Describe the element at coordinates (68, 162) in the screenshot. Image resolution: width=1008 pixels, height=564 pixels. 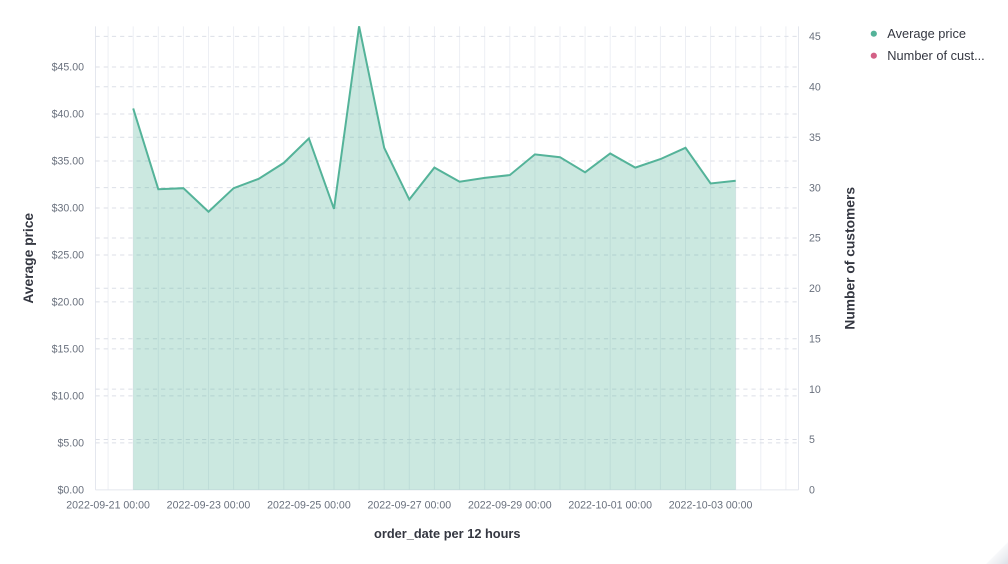
I see `svg-text: $35.00` at that location.